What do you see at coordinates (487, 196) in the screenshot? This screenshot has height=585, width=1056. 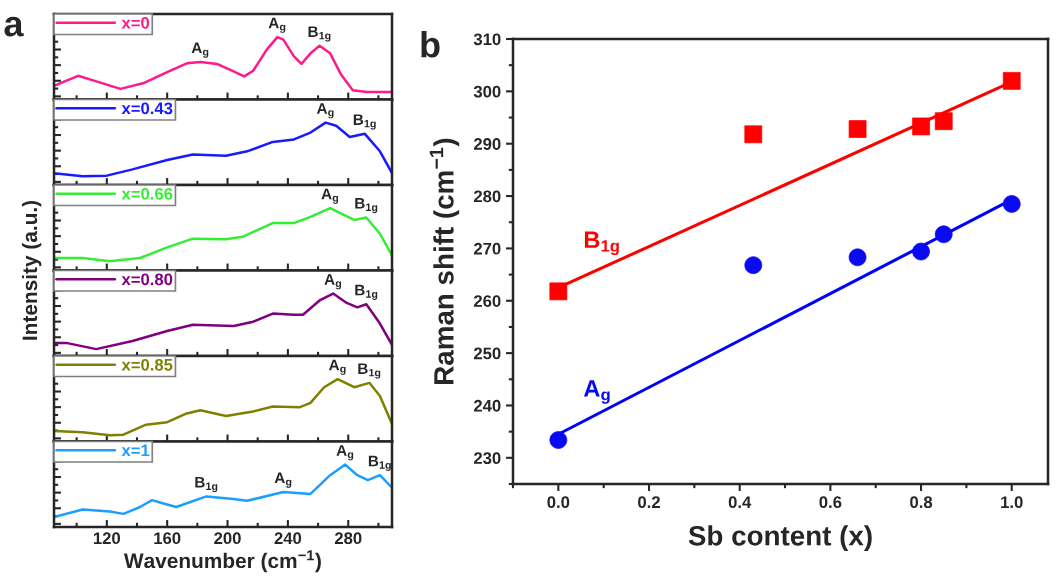 I see `y-tick-label: 280` at bounding box center [487, 196].